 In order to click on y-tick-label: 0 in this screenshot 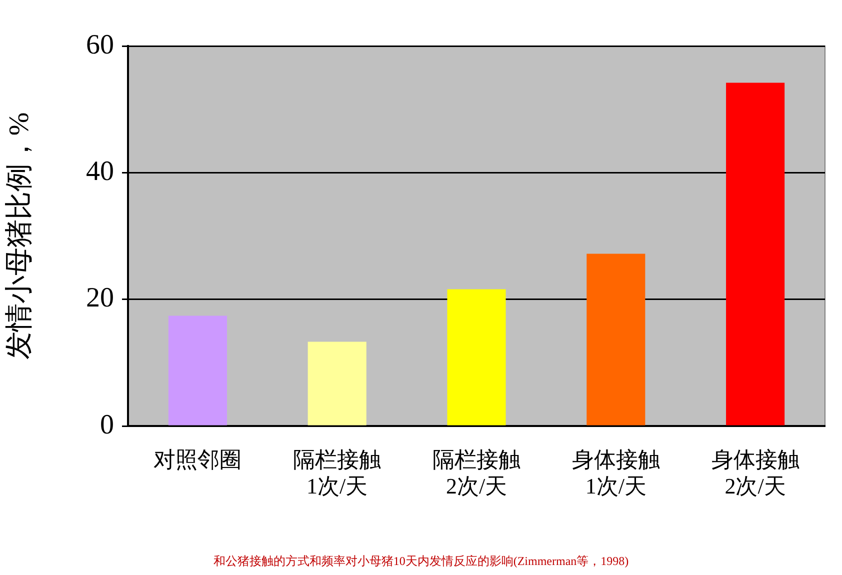, I will do `click(107, 424)`.